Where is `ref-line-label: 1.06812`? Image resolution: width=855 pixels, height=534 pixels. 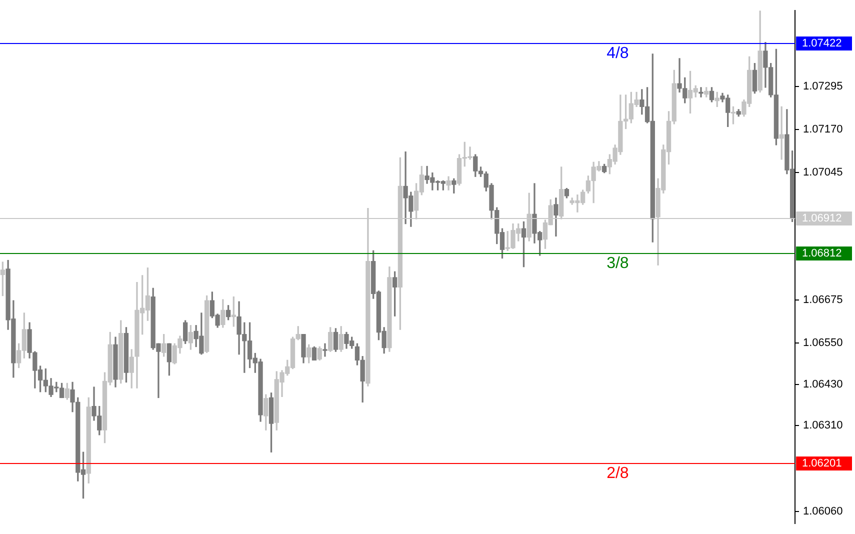 ref-line-label: 1.06812 is located at coordinates (822, 254).